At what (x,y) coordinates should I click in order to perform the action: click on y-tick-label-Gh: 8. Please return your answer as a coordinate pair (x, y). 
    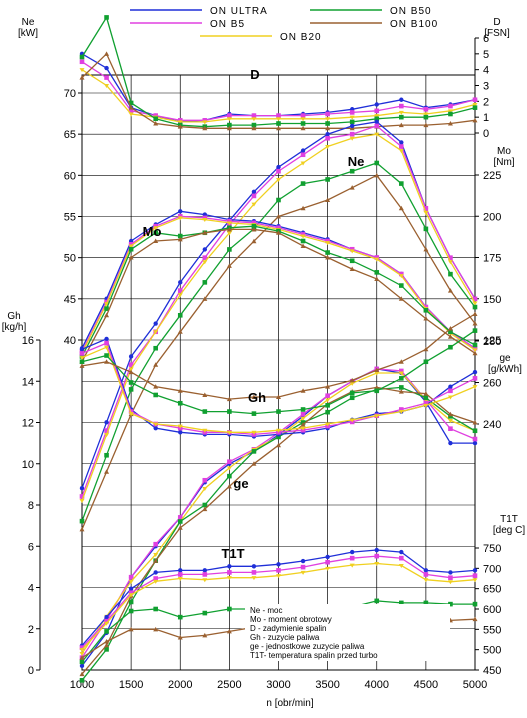
    Looking at the image, I should click on (31, 506).